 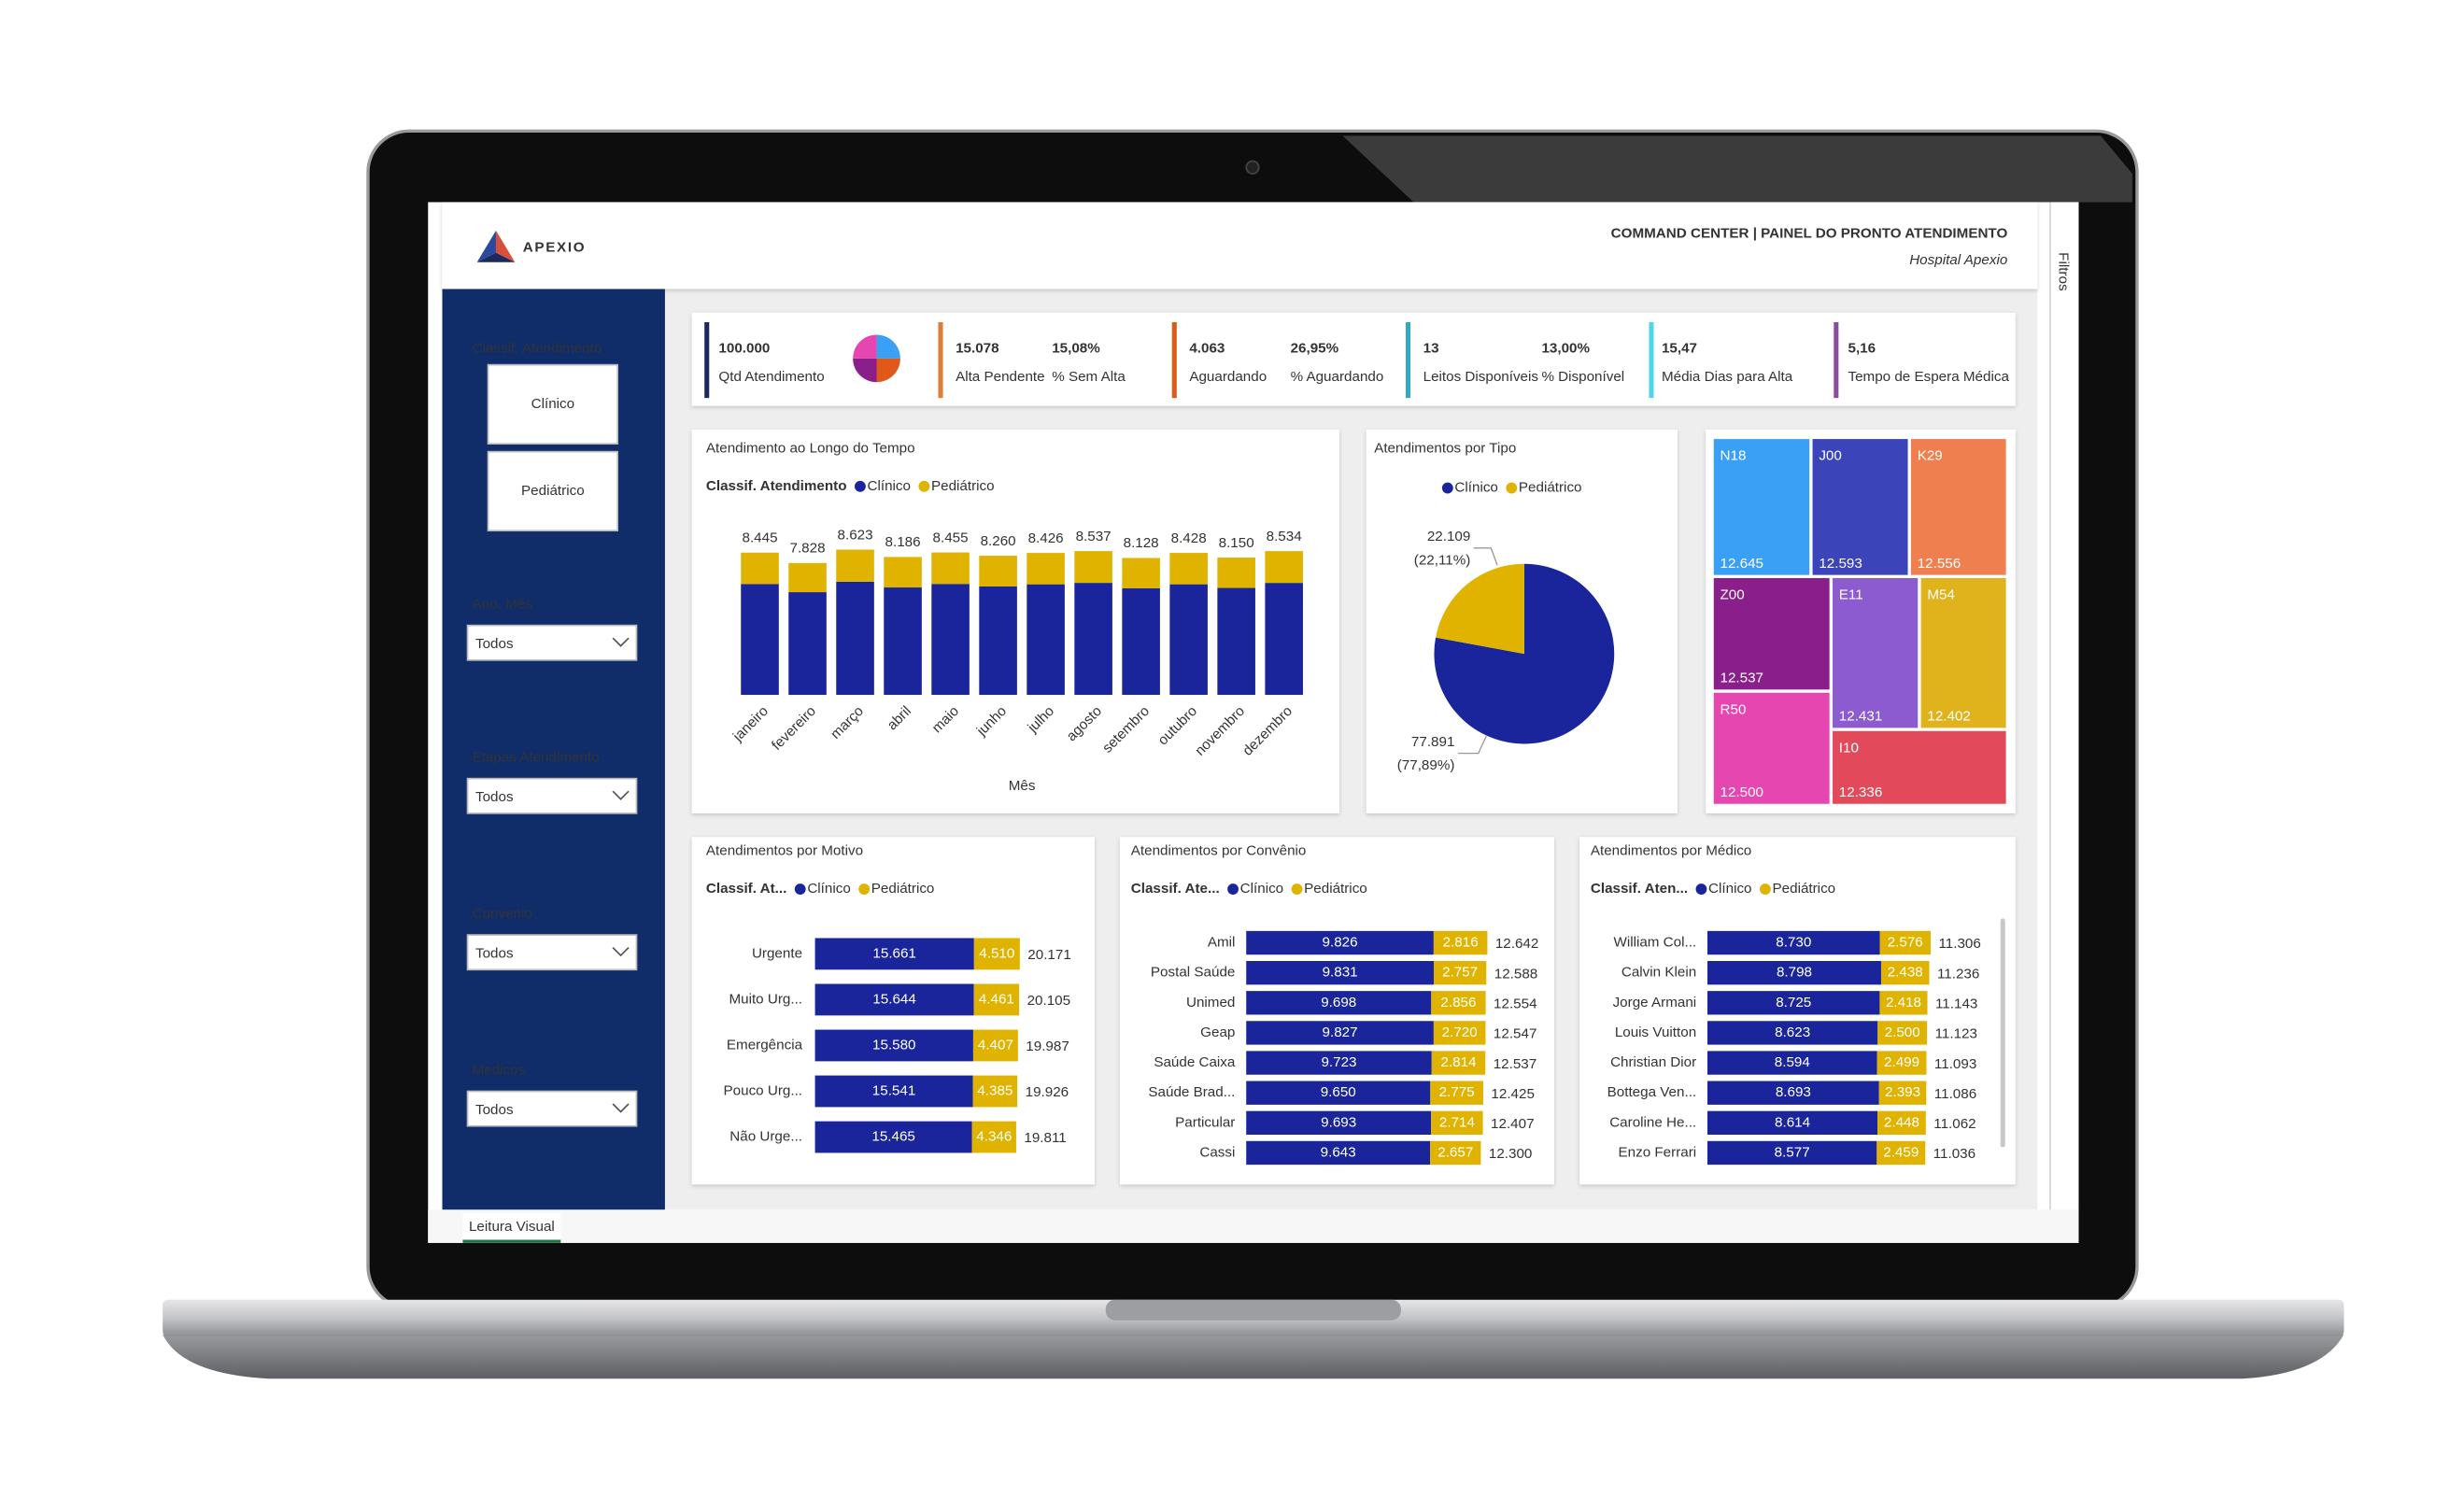 What do you see at coordinates (1461, 943) in the screenshot?
I see `value-label: 2.816` at bounding box center [1461, 943].